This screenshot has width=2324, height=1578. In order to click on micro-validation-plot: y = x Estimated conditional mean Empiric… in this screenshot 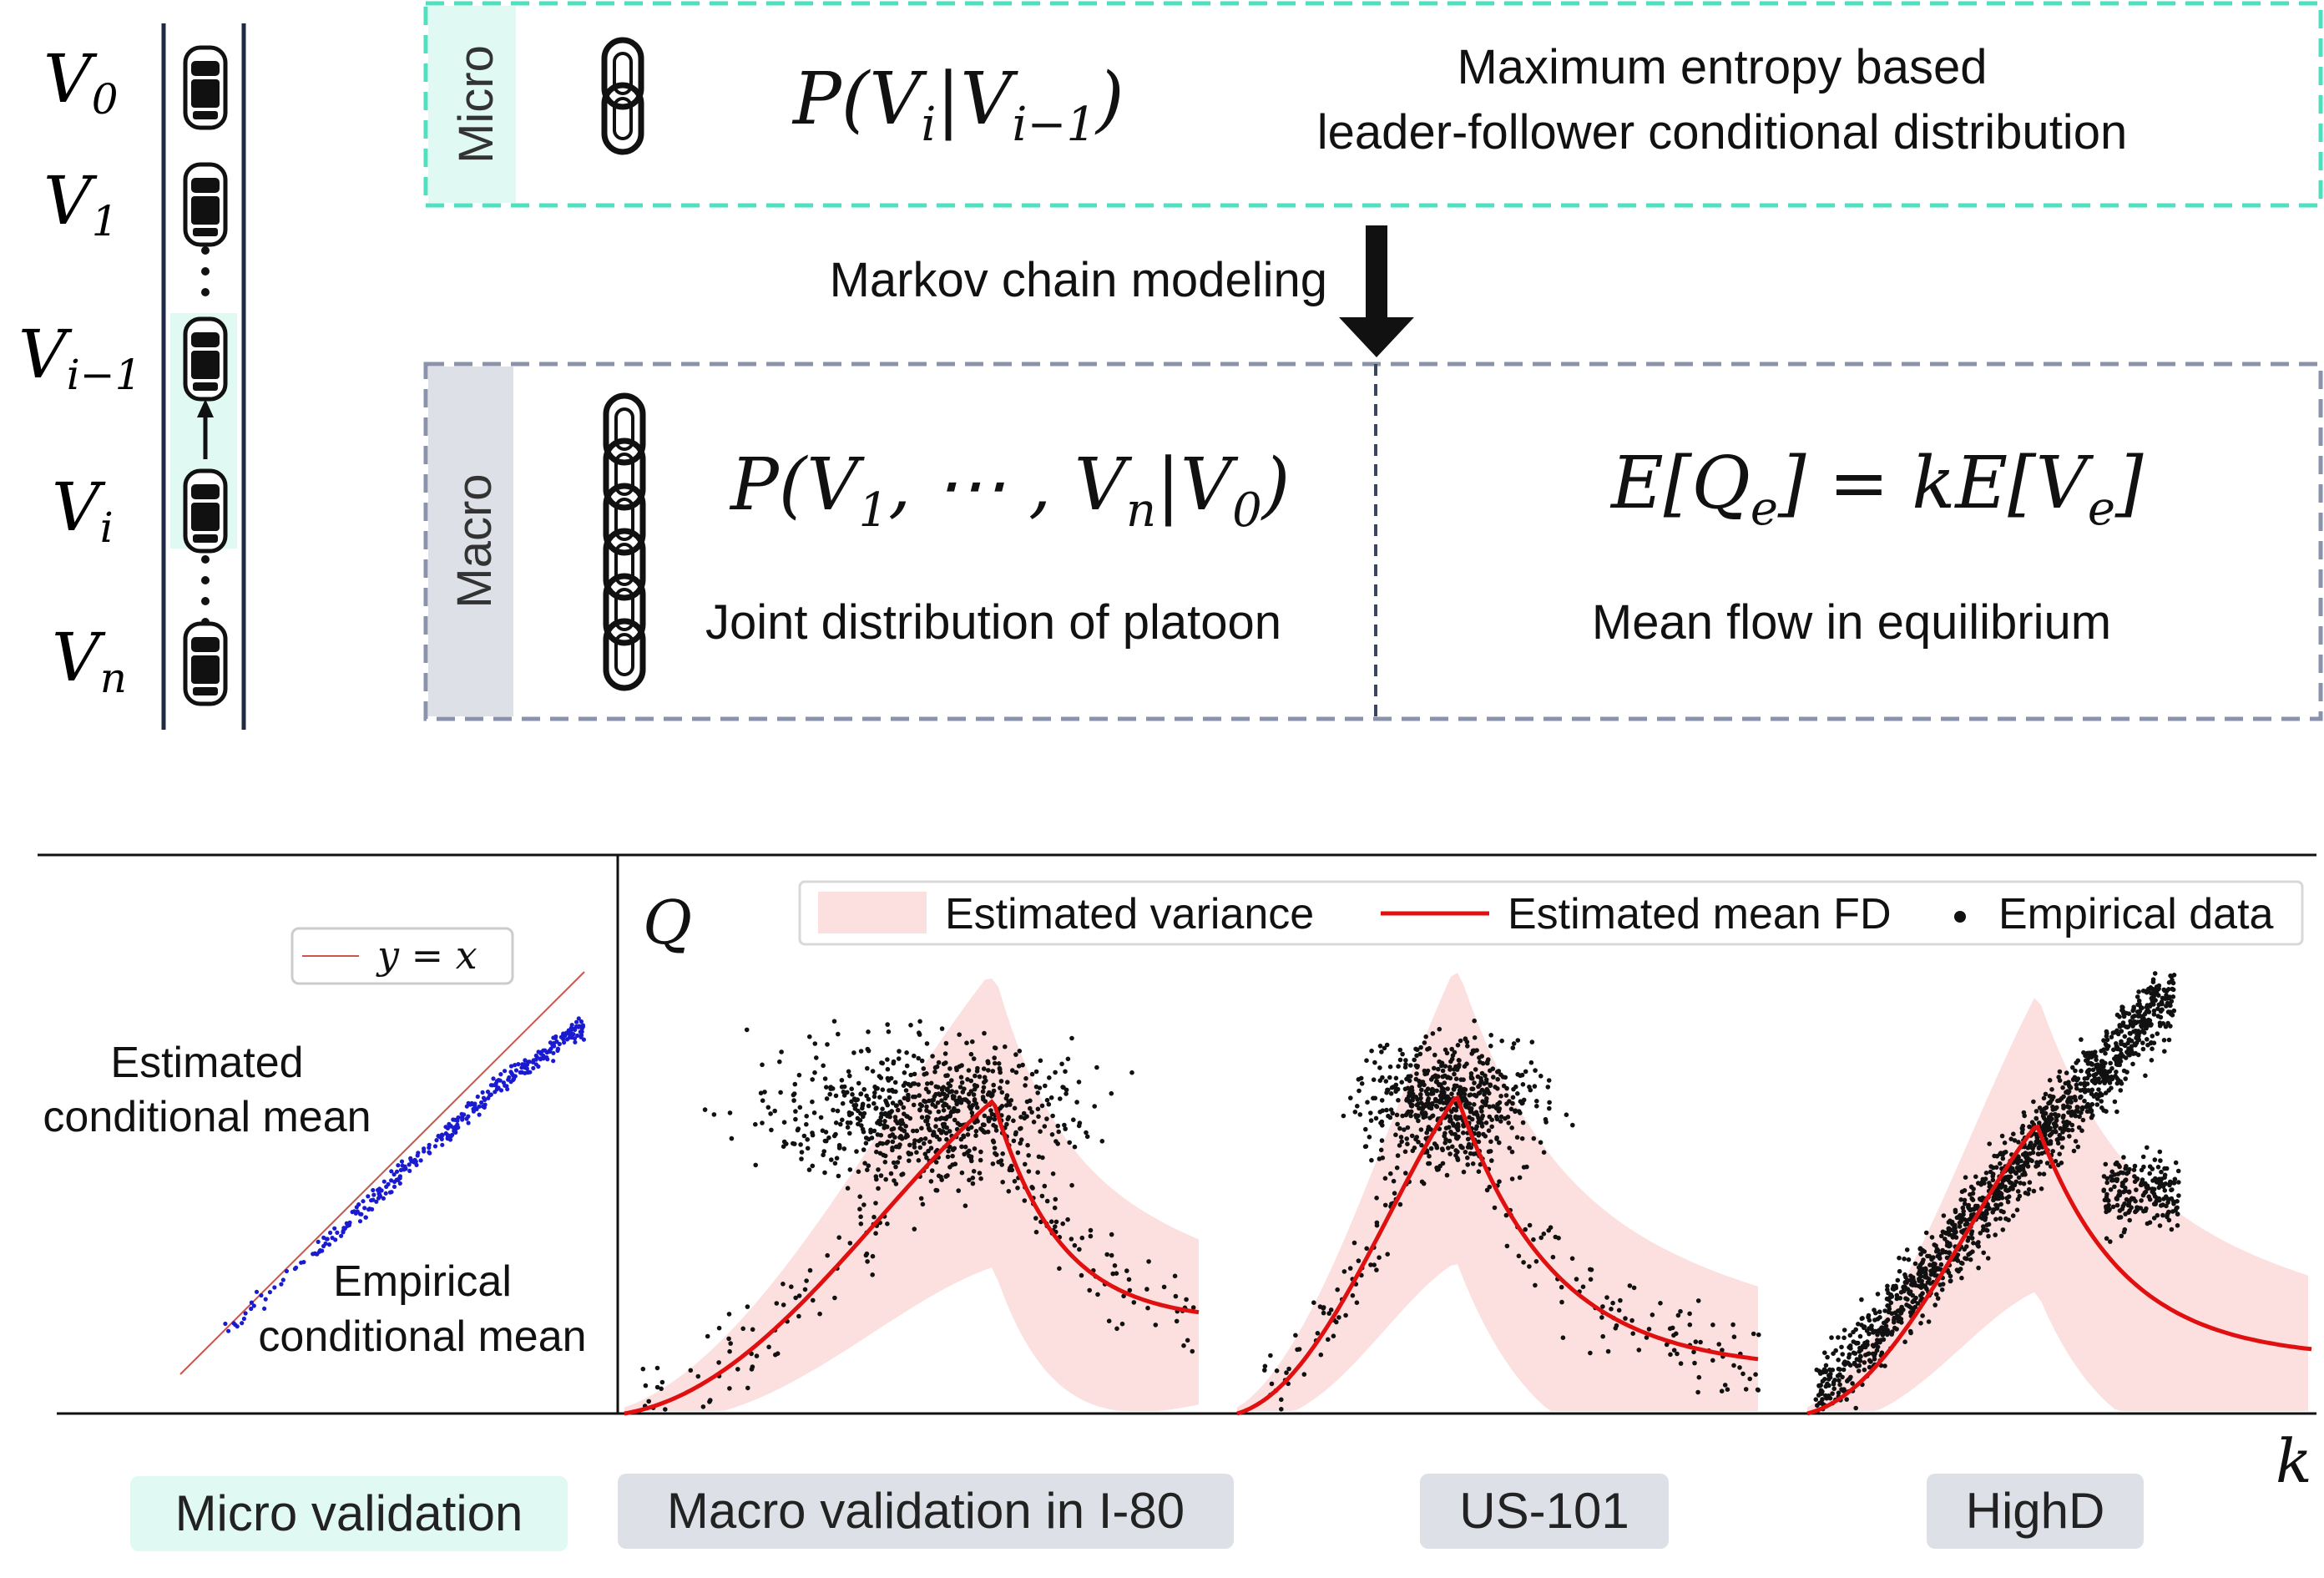, I will do `click(315, 1151)`.